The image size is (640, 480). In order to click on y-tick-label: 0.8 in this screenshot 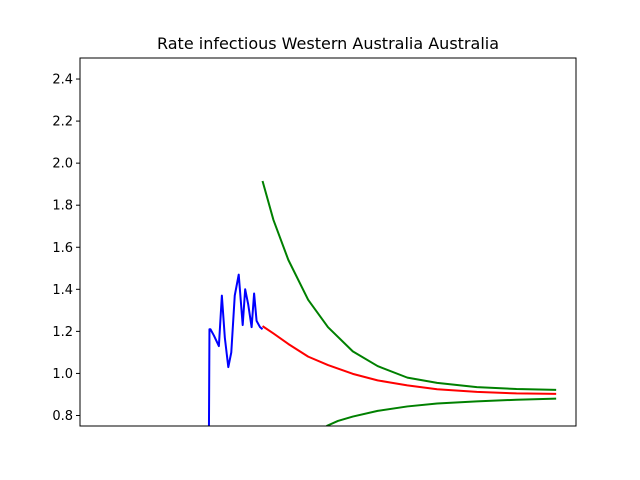, I will do `click(62, 416)`.